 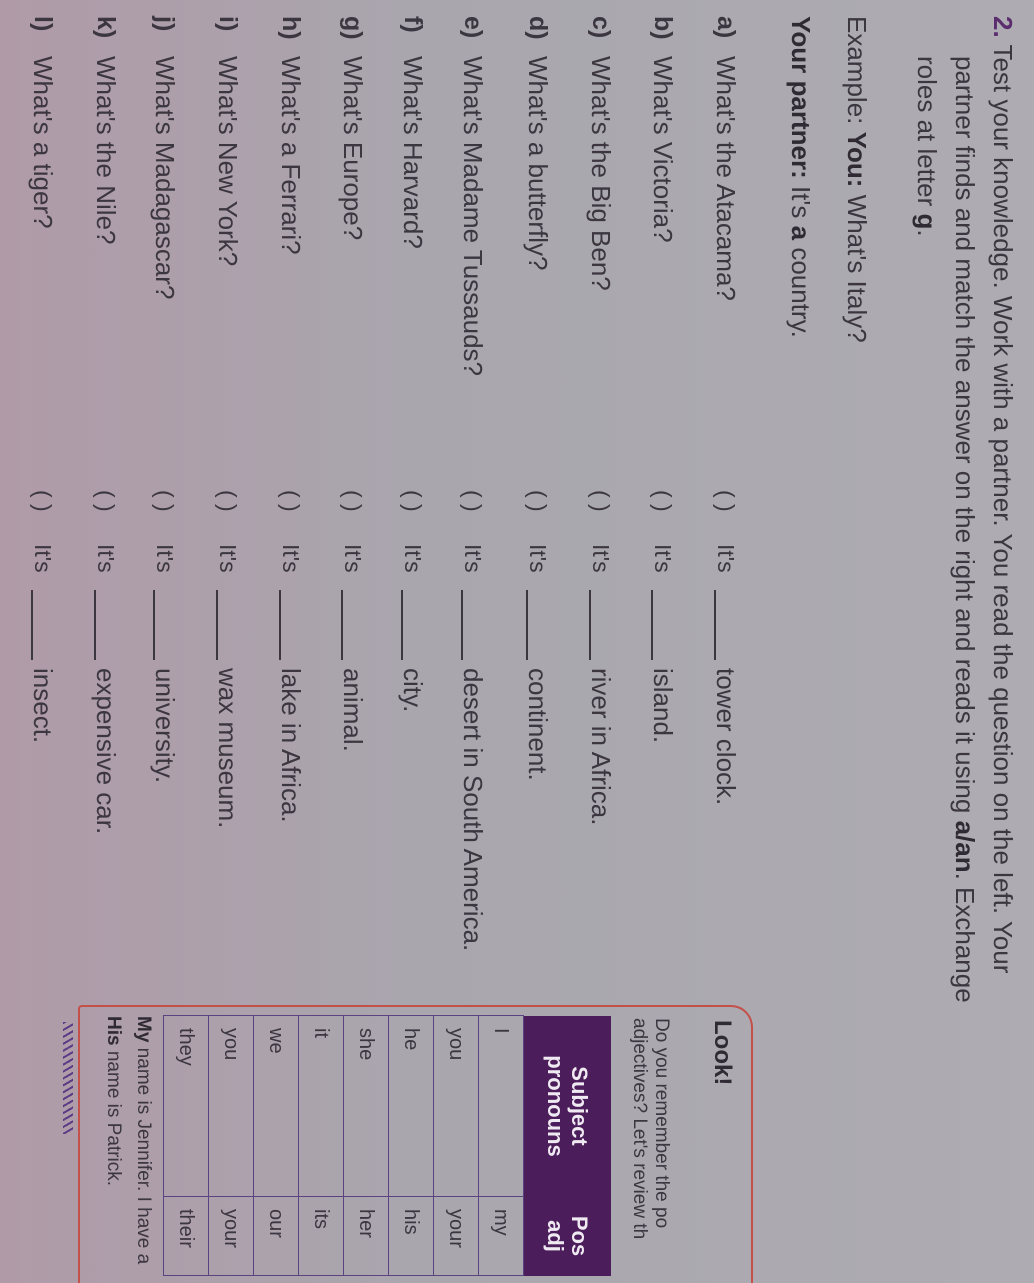 I want to click on item-answer: continent., so click(x=538, y=724).